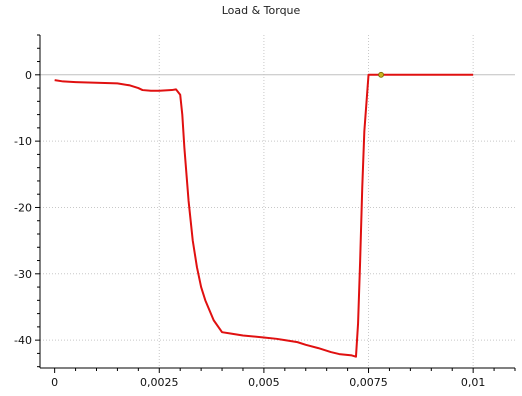 The height and width of the screenshot is (396, 522). I want to click on x-tick-label: 0,005, so click(264, 382).